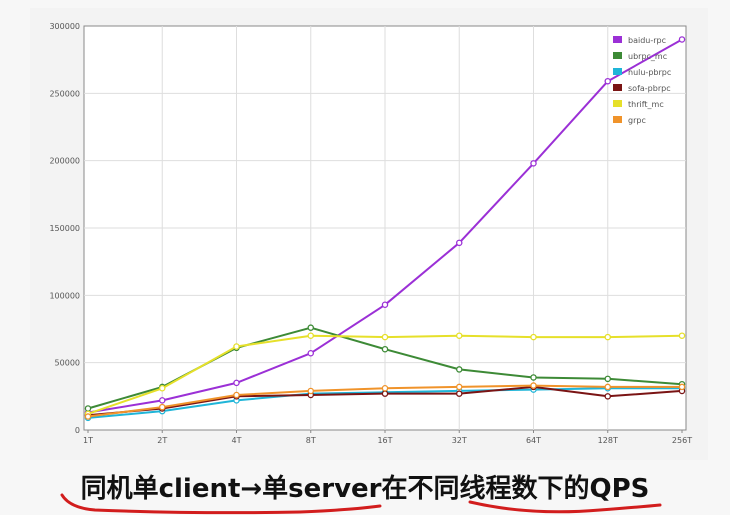  Describe the element at coordinates (649, 88) in the screenshot. I see `legend-label: sofa-pbrpc` at that location.